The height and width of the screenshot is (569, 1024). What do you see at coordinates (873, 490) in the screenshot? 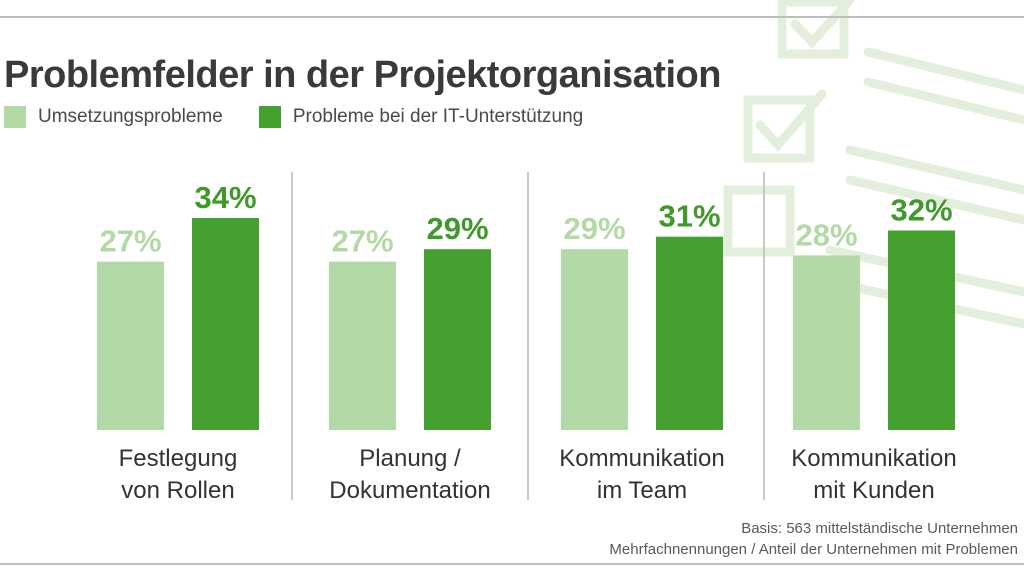
I see `category-label-4-line-2: mit Kunden` at bounding box center [873, 490].